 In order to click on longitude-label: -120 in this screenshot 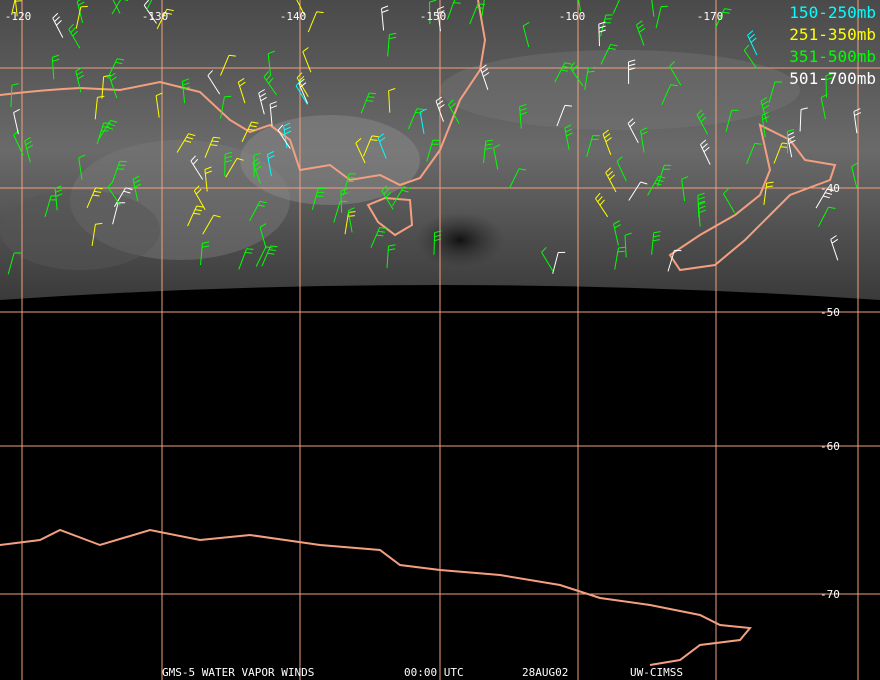, I will do `click(18, 16)`.